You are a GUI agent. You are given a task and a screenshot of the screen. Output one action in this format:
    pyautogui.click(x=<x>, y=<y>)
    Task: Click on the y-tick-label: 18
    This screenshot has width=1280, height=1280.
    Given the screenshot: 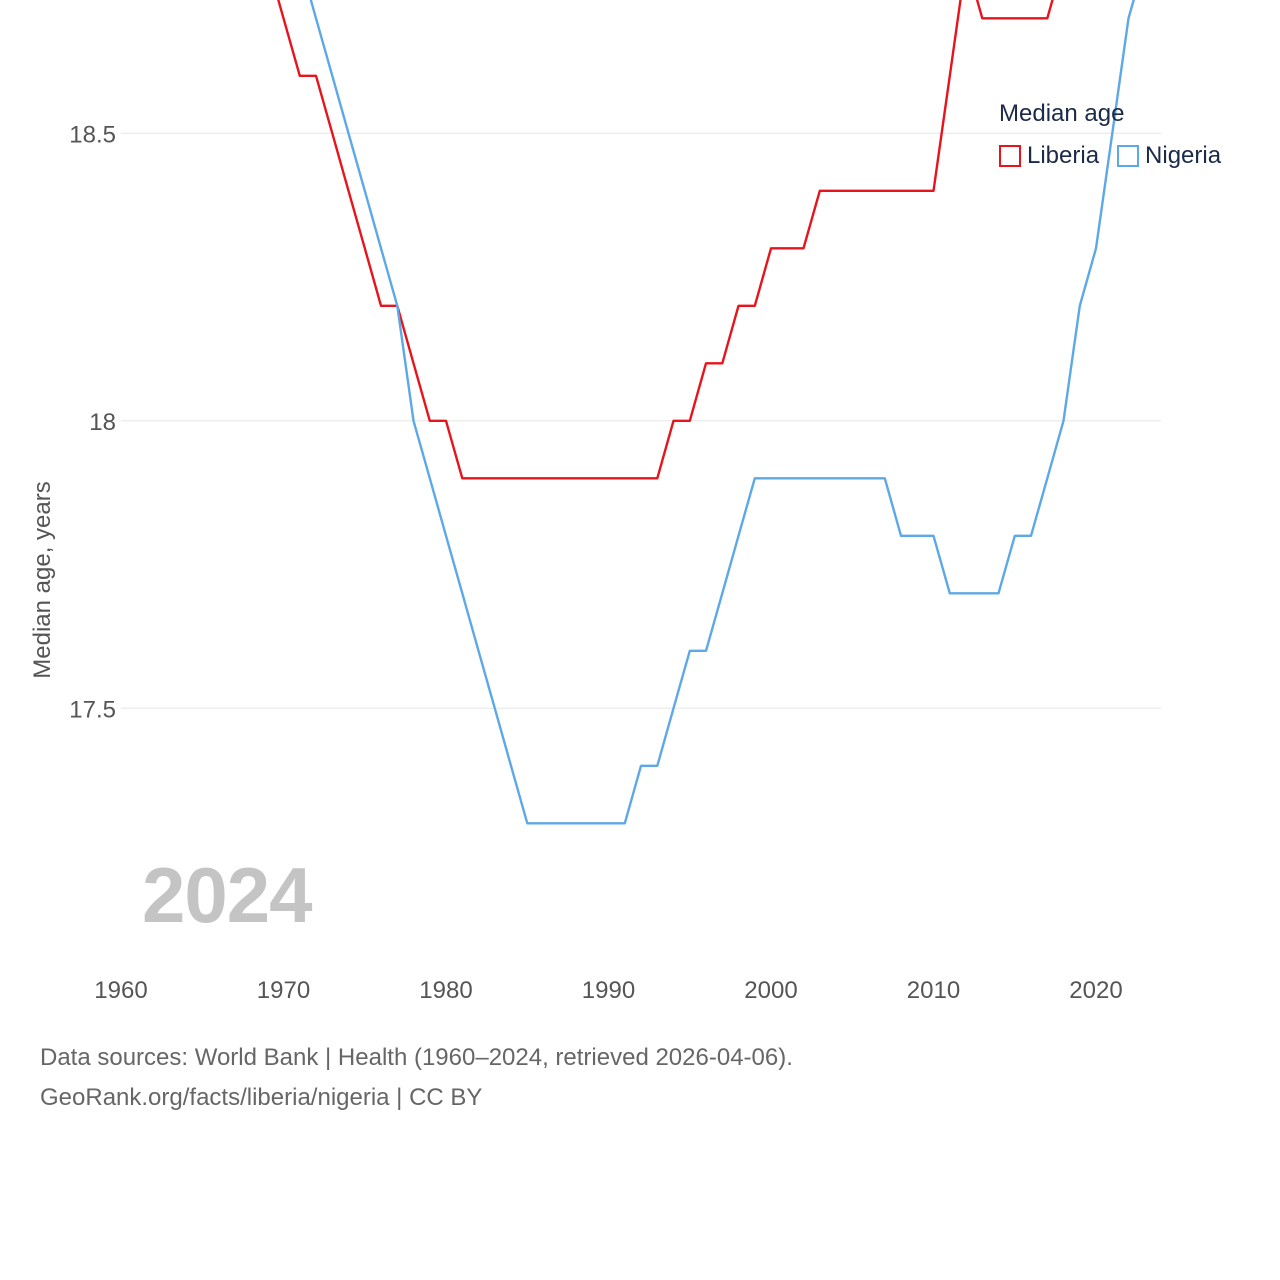 What is the action you would take?
    pyautogui.click(x=102, y=422)
    